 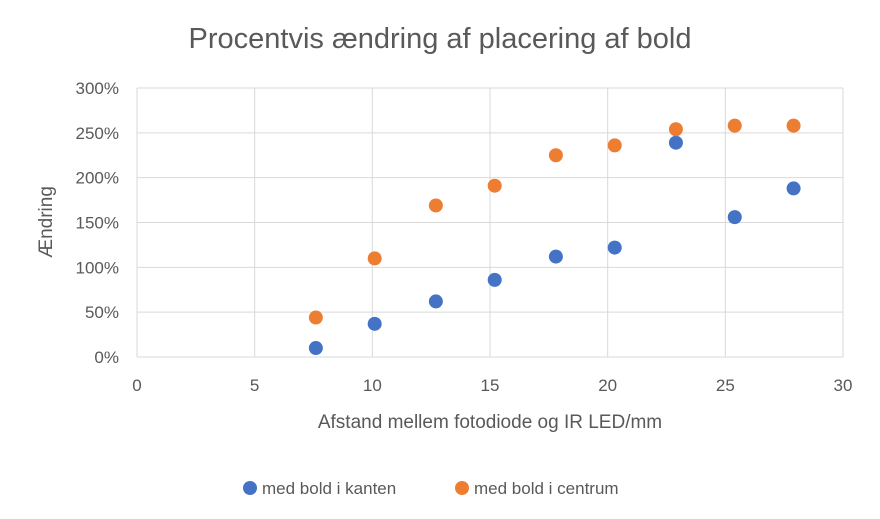 I want to click on x-tick-label: 0, so click(x=136, y=385).